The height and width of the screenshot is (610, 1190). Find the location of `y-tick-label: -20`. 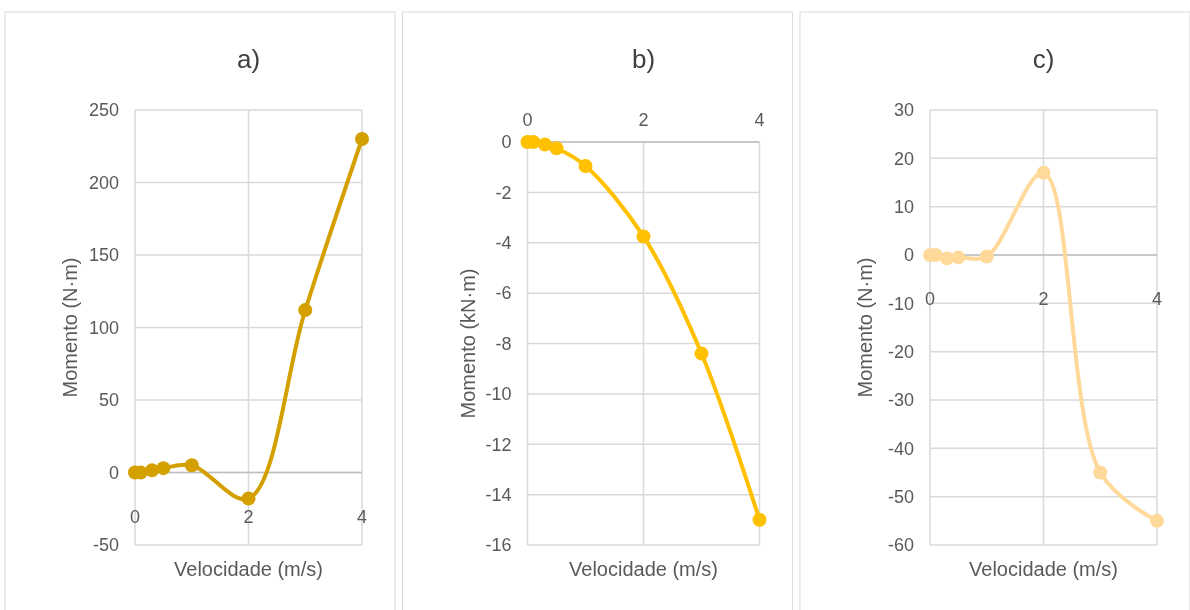

y-tick-label: -20 is located at coordinates (900, 351).